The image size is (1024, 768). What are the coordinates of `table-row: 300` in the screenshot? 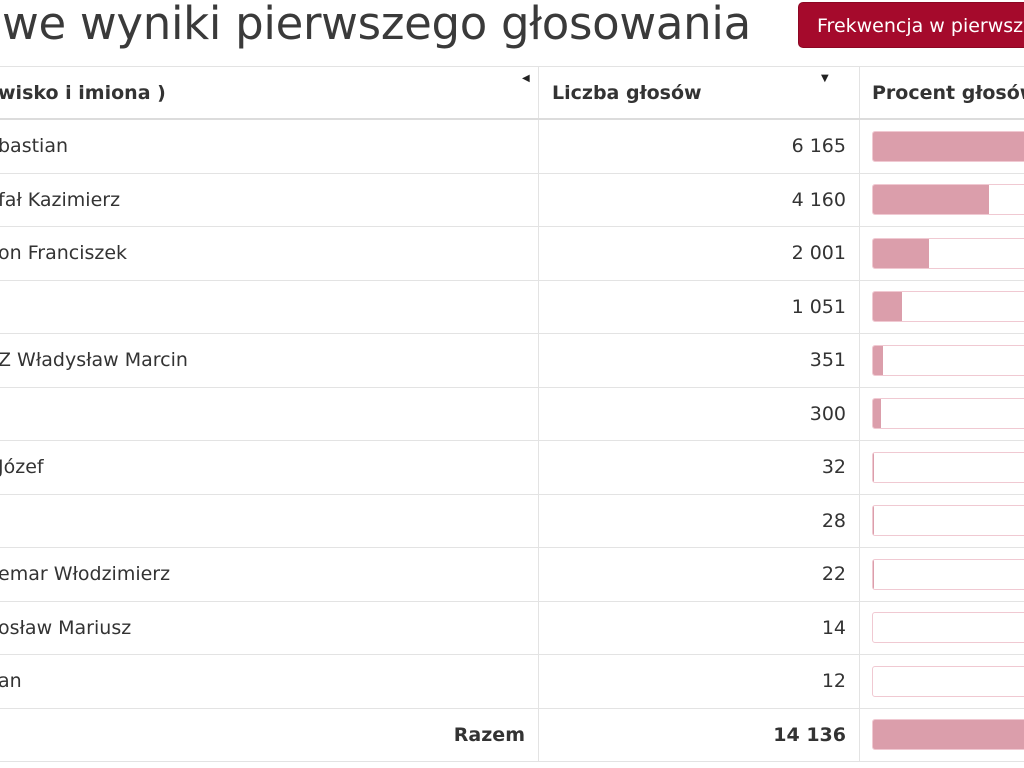 It's located at (512, 414).